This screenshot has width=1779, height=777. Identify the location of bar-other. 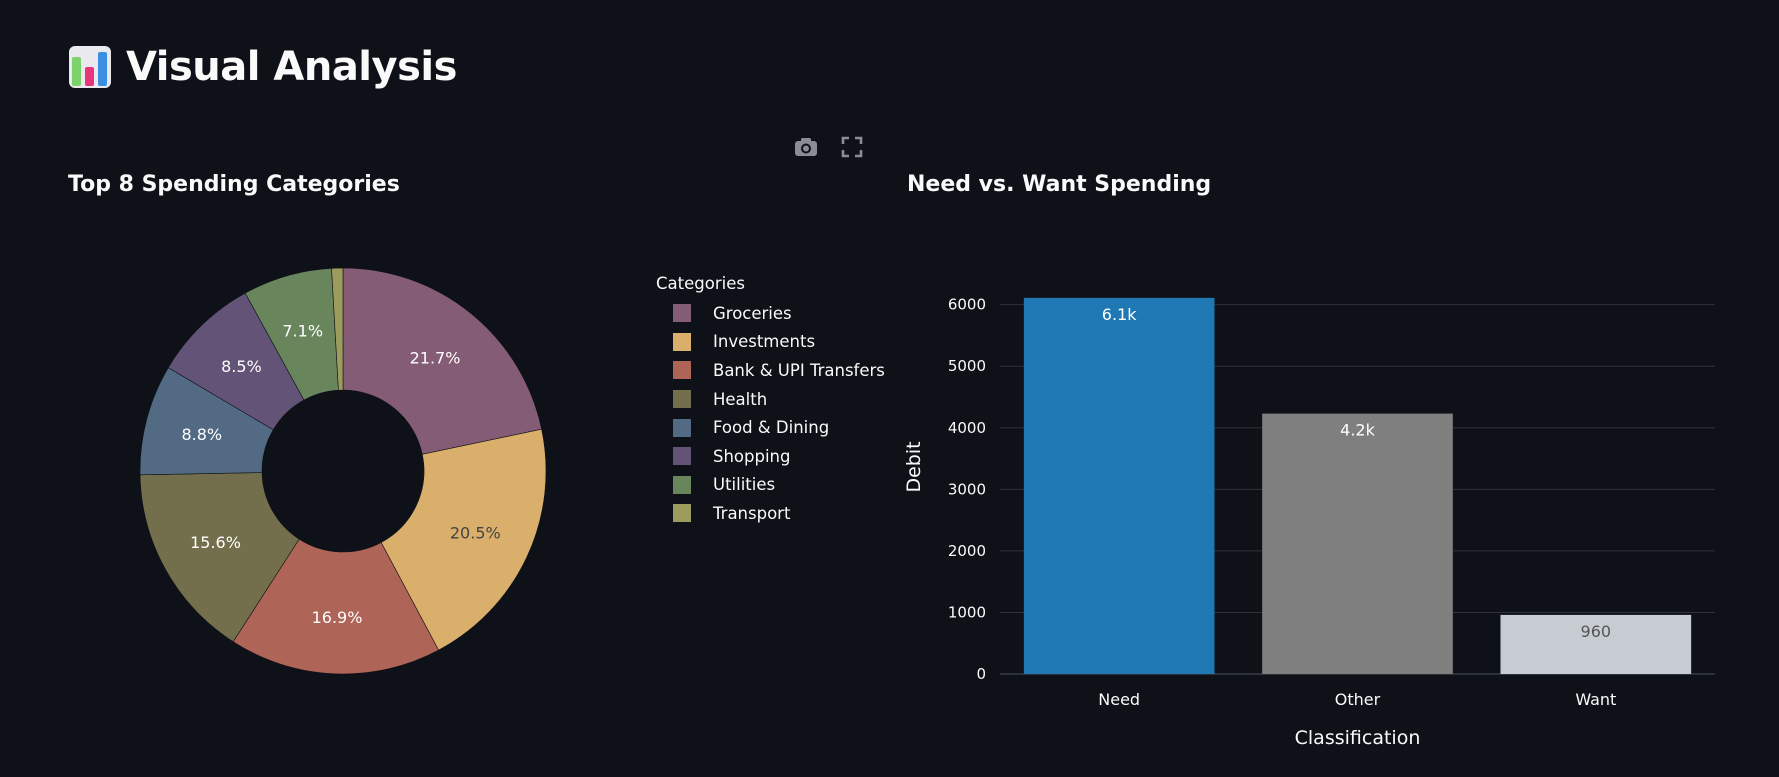
(1357, 543).